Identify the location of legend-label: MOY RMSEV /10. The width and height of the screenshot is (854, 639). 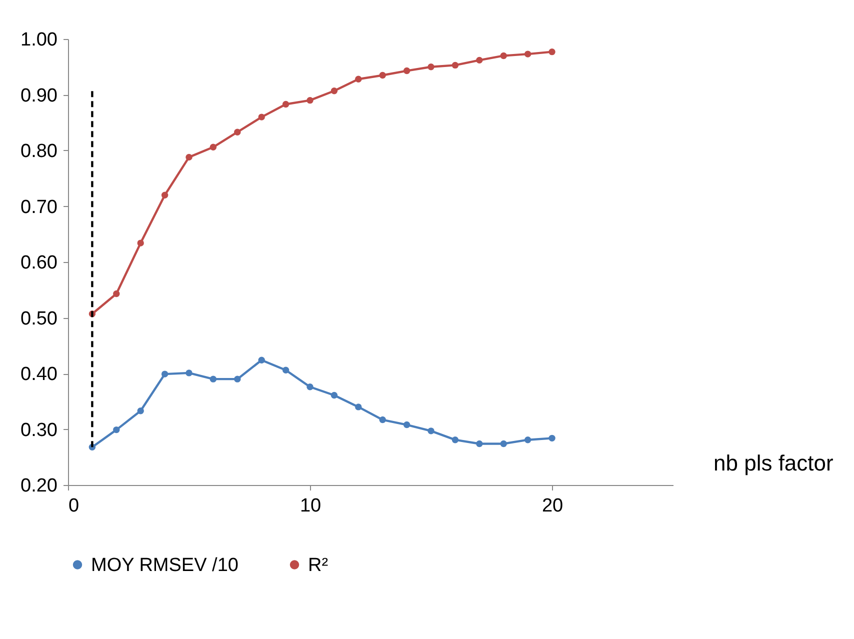
(164, 565).